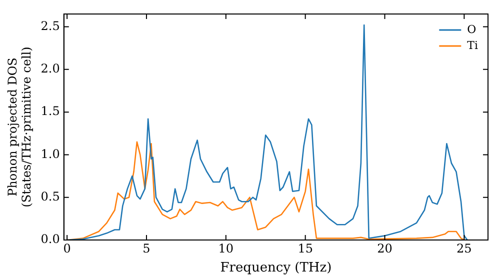  What do you see at coordinates (384, 248) in the screenshot?
I see `x-tick-label: 20` at bounding box center [384, 248].